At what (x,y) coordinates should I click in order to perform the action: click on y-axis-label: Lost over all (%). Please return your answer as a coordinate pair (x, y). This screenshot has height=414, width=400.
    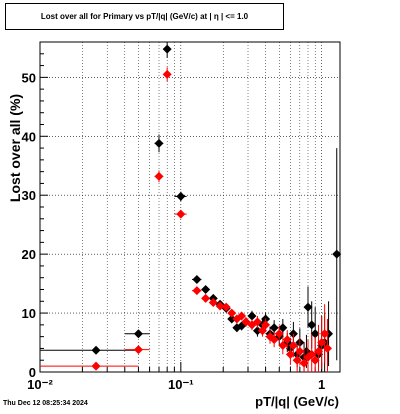
    Looking at the image, I should click on (15, 148).